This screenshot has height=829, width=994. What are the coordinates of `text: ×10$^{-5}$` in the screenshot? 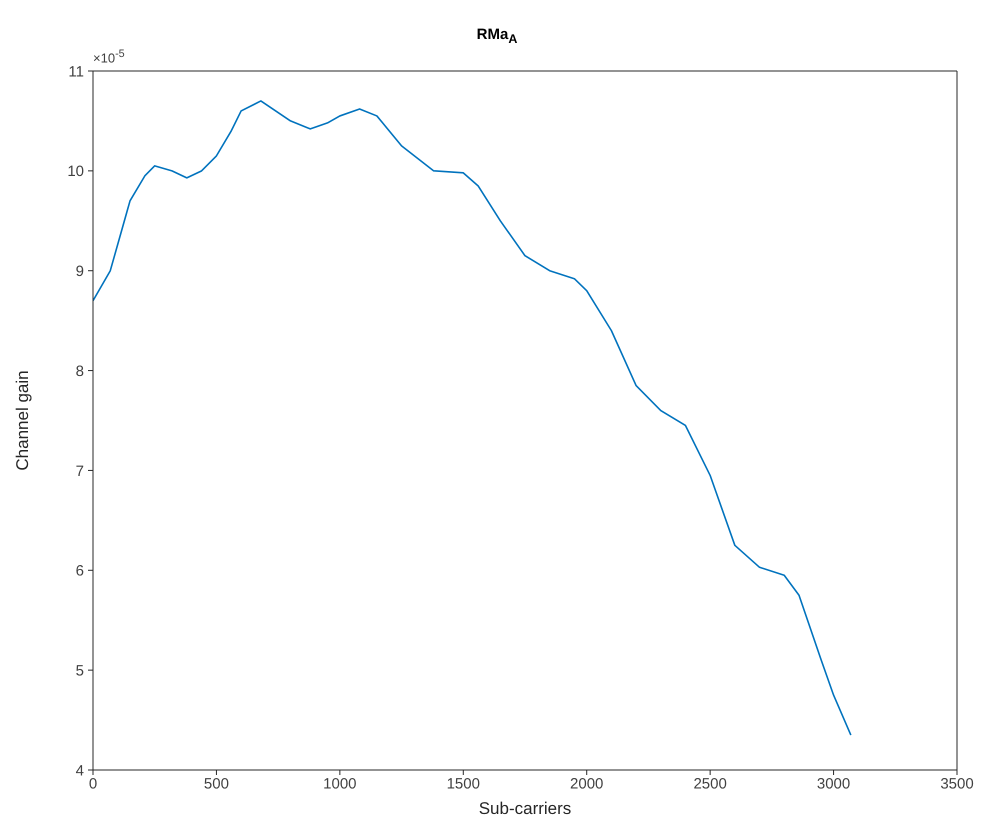 It's located at (109, 57).